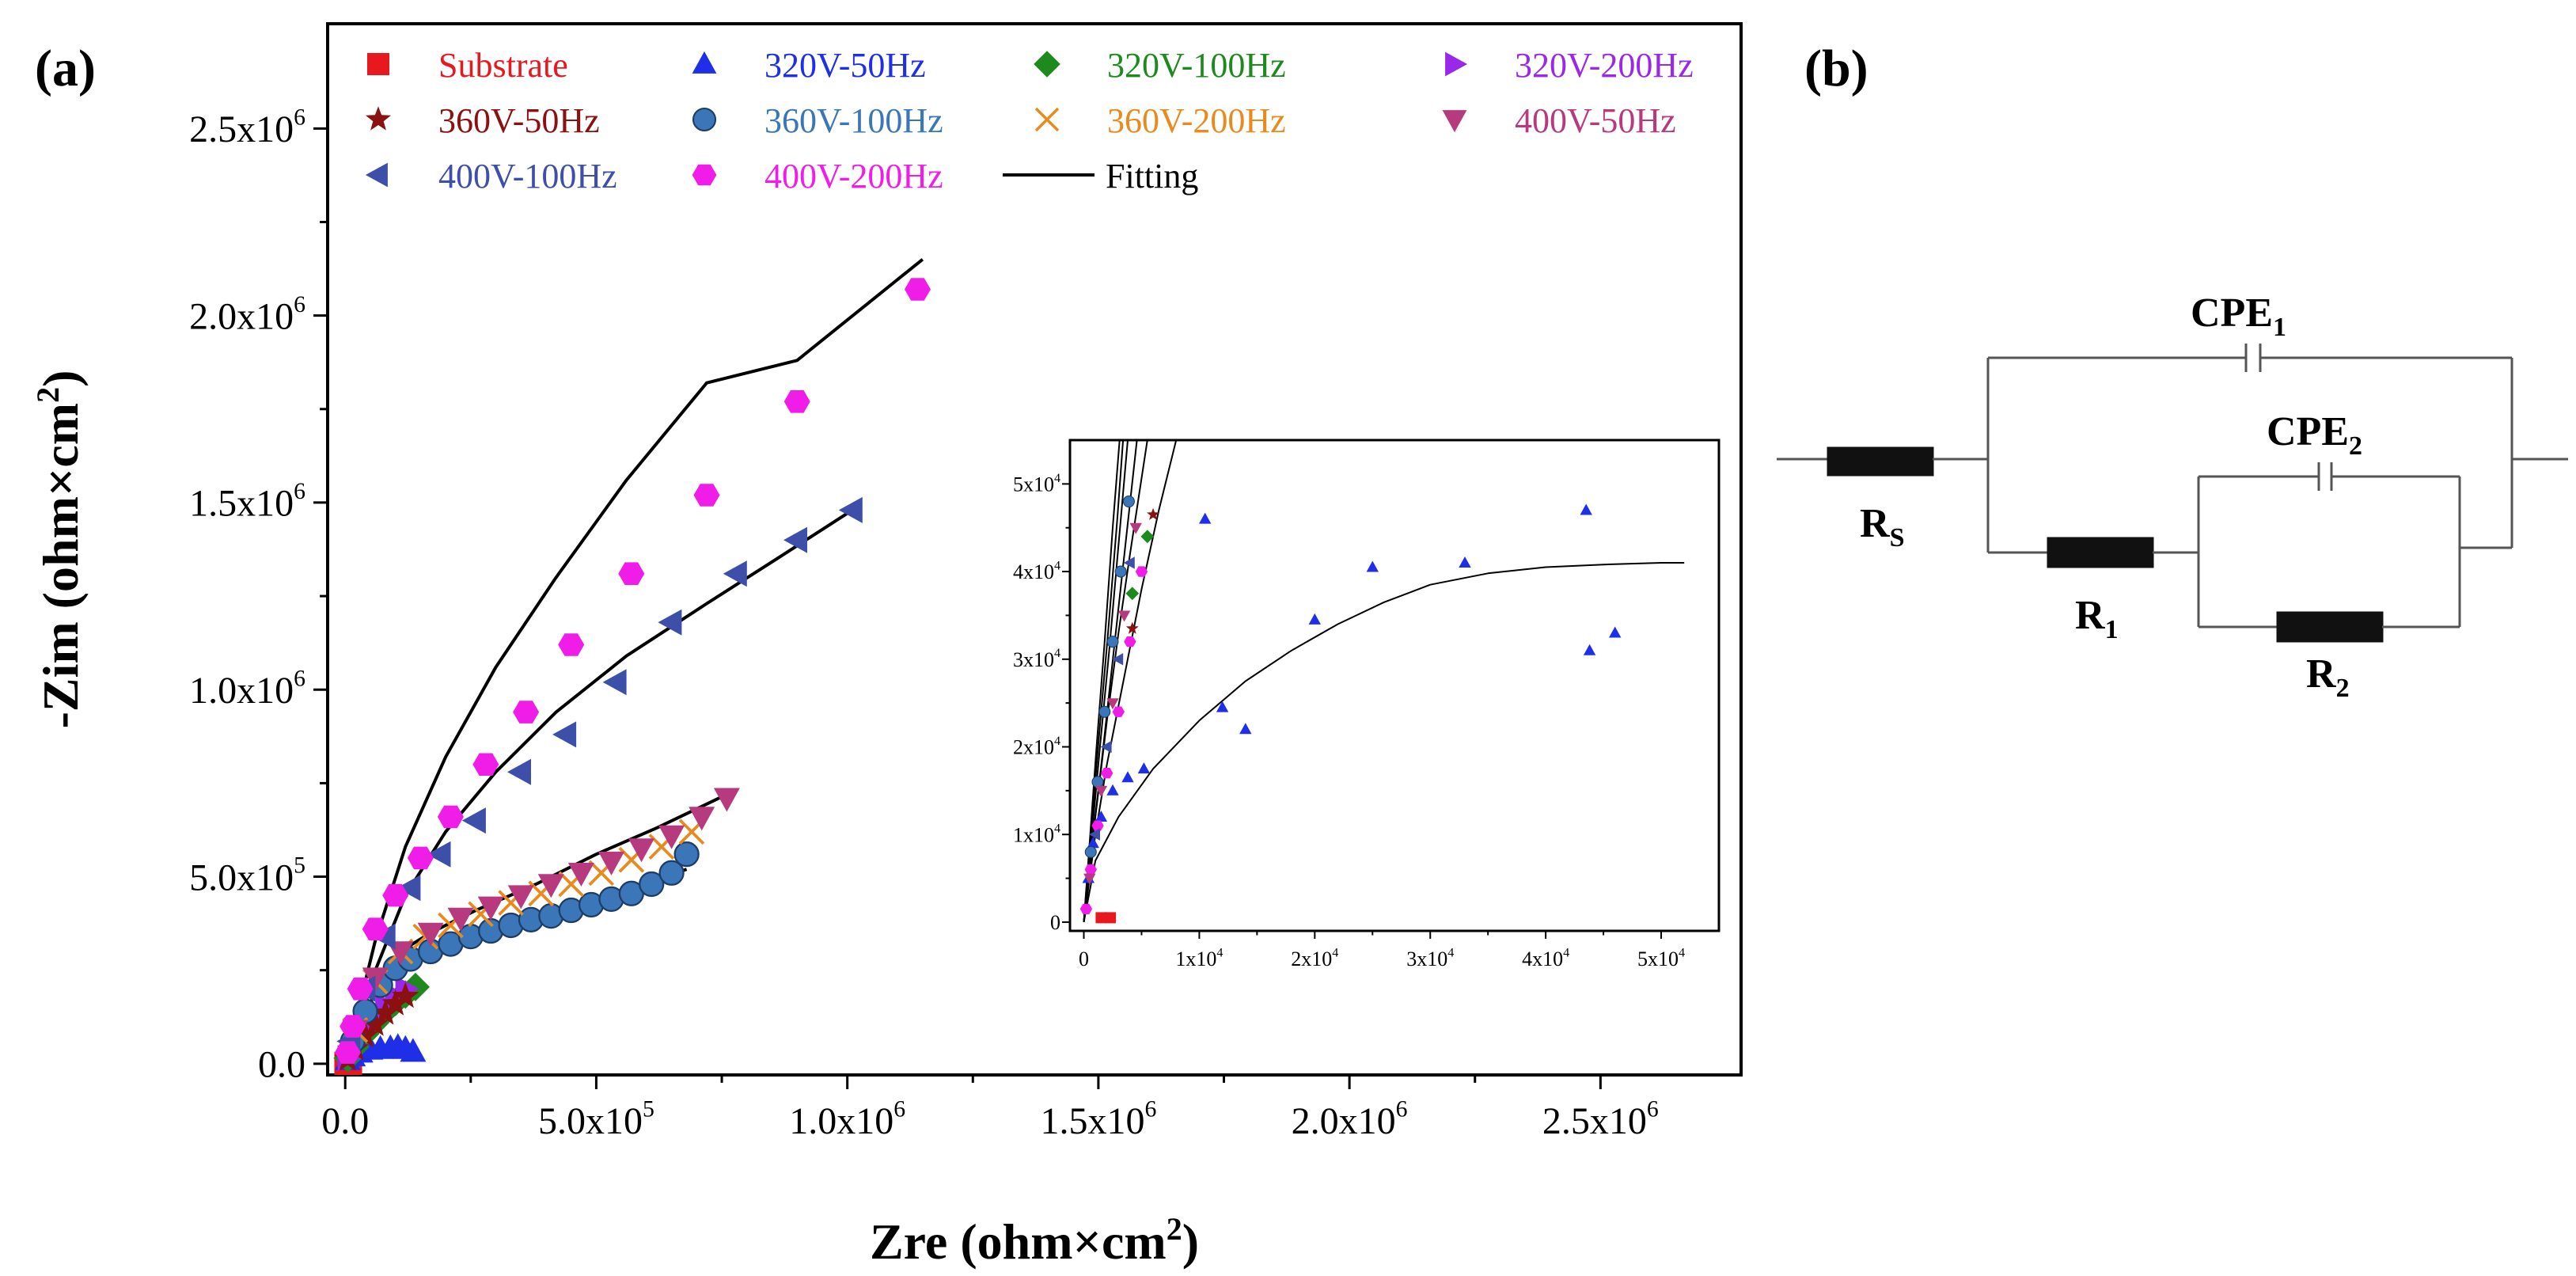  I want to click on legend-label-360v-50hz: 360V-50Hz, so click(519, 121).